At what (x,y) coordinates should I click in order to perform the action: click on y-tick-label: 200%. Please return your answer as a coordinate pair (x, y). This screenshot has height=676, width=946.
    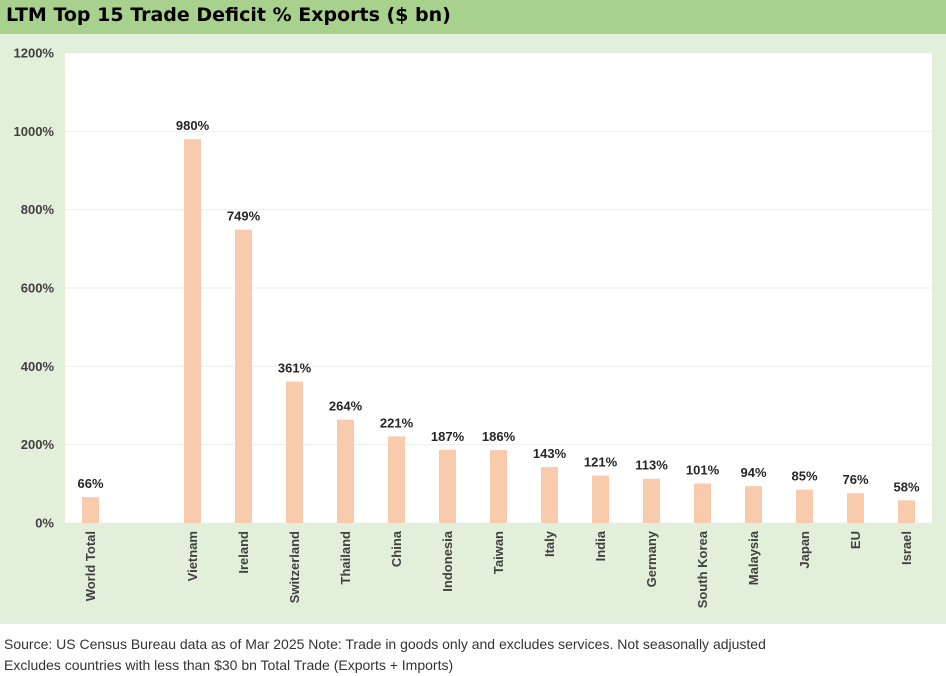
    Looking at the image, I should click on (38, 444).